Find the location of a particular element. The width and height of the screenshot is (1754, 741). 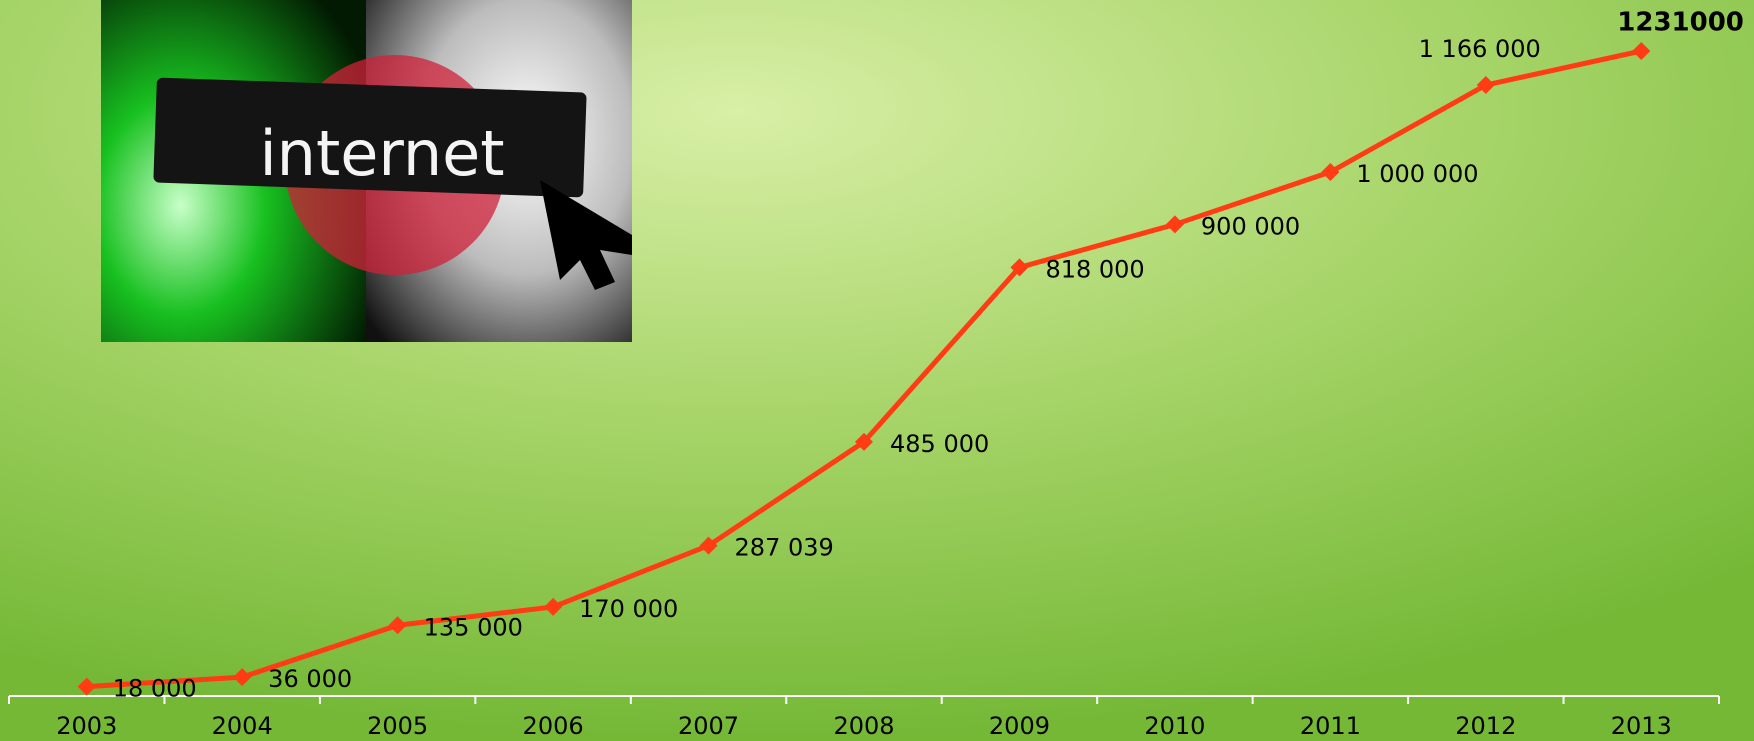

photo-cursor is located at coordinates (586, 235).